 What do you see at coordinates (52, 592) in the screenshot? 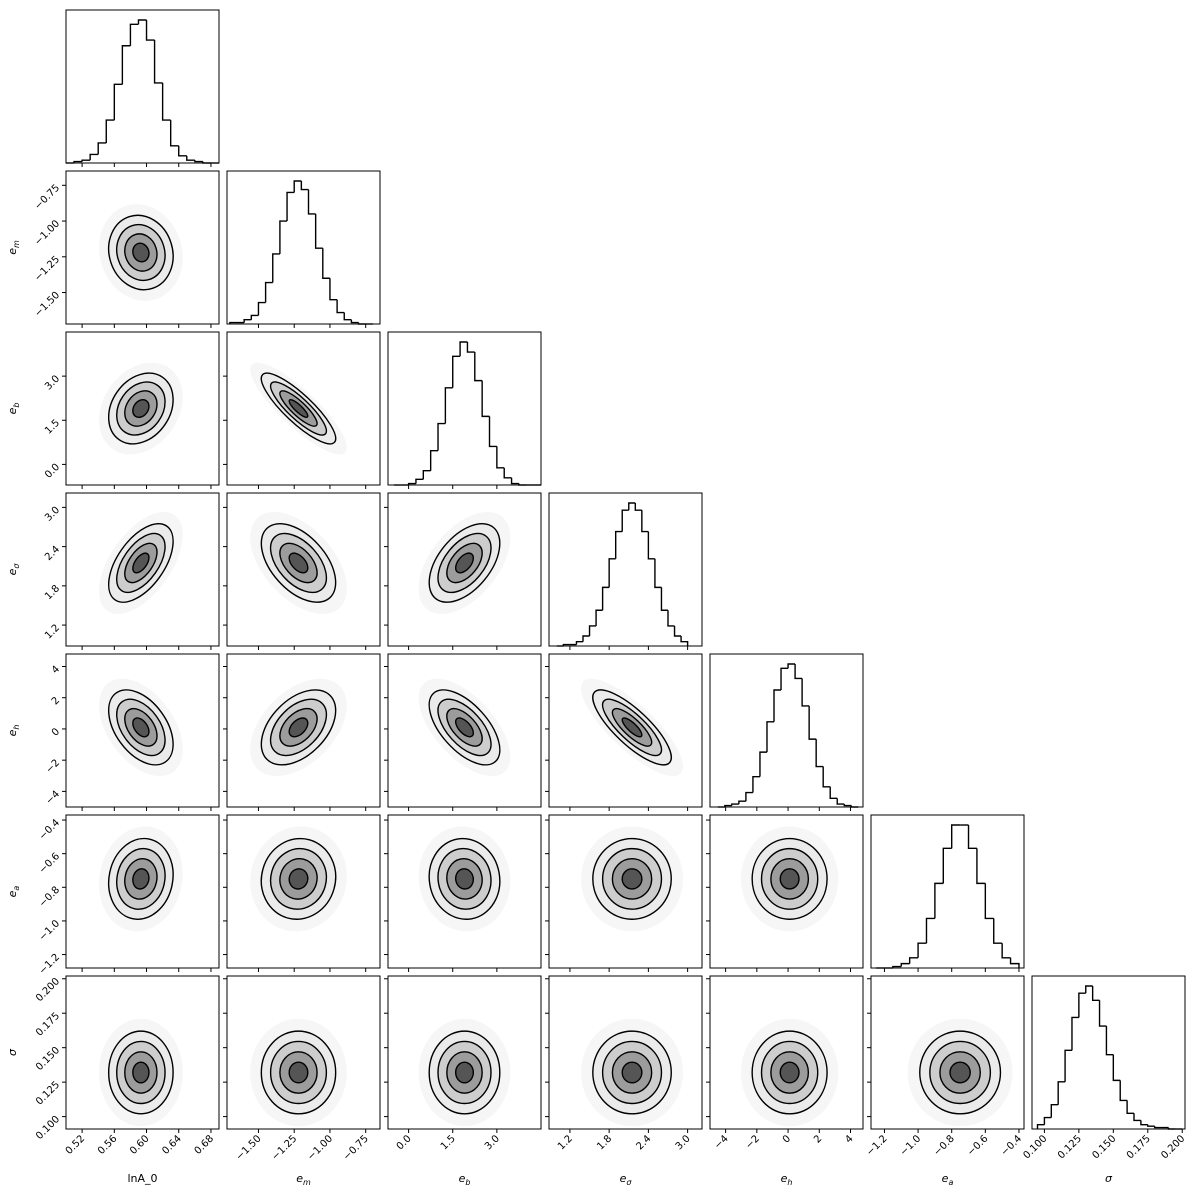
I see `y-tick-label: 1.8` at bounding box center [52, 592].